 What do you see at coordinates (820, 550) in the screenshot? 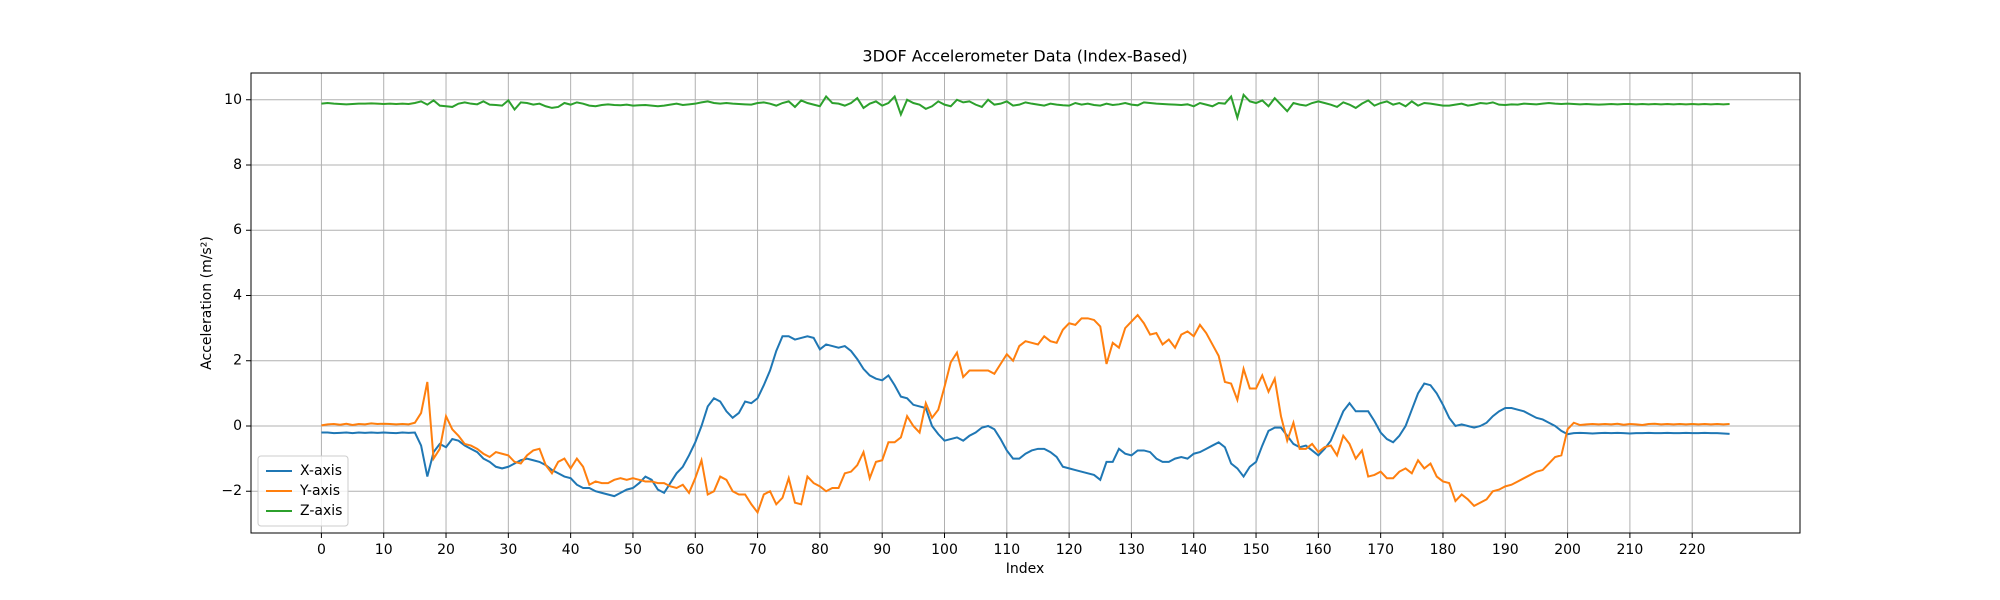
I see `x-tick-label: 80` at bounding box center [820, 550].